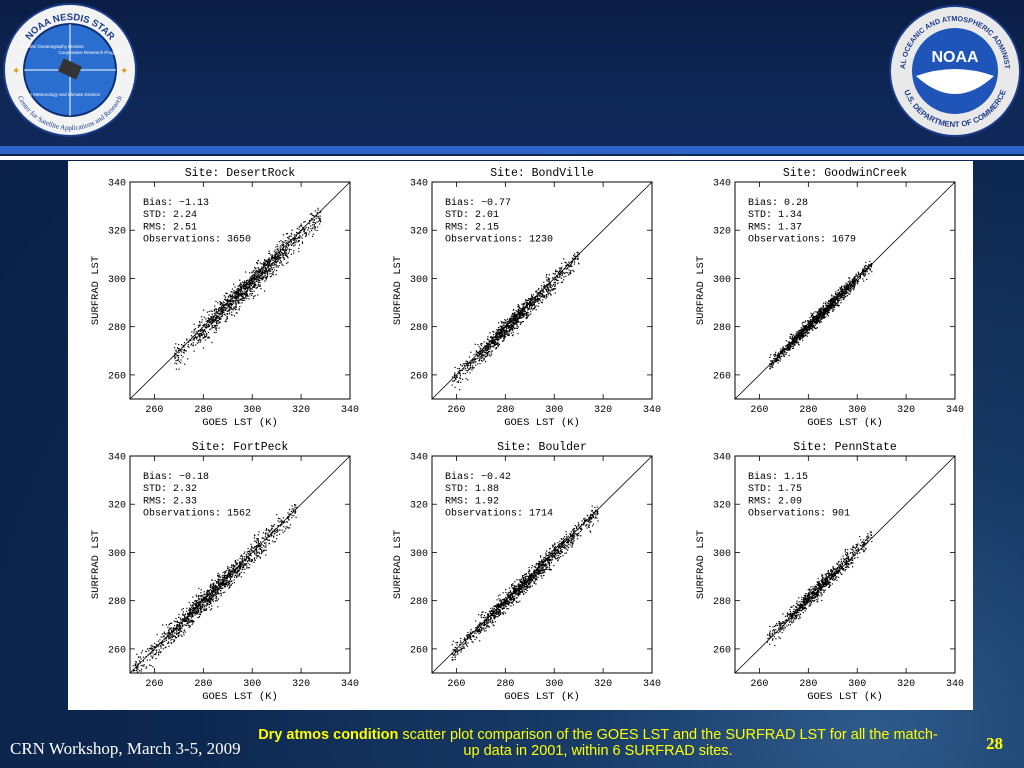  I want to click on y-axis-label: SURFRAD LST, so click(96, 290).